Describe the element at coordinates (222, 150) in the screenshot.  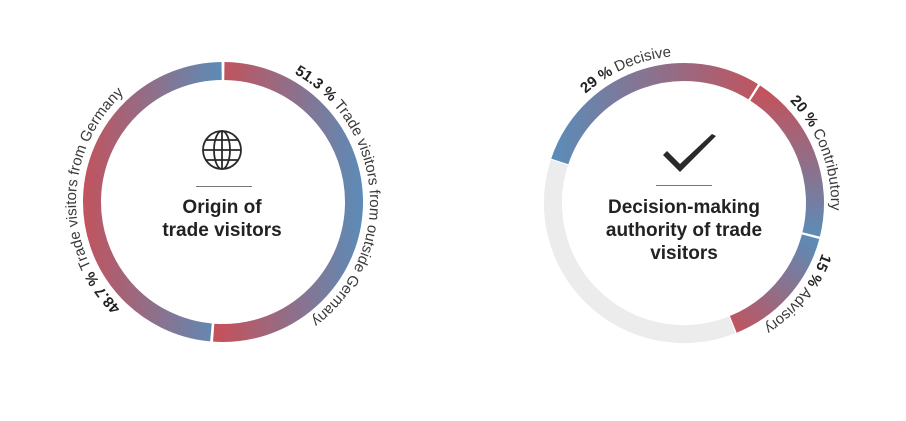
I see `globe-icon` at that location.